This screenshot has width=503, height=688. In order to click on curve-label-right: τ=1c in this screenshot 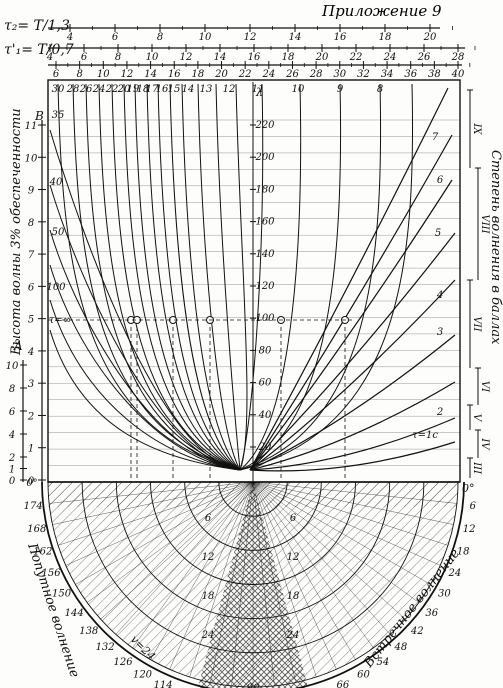, I will do `click(425, 435)`.